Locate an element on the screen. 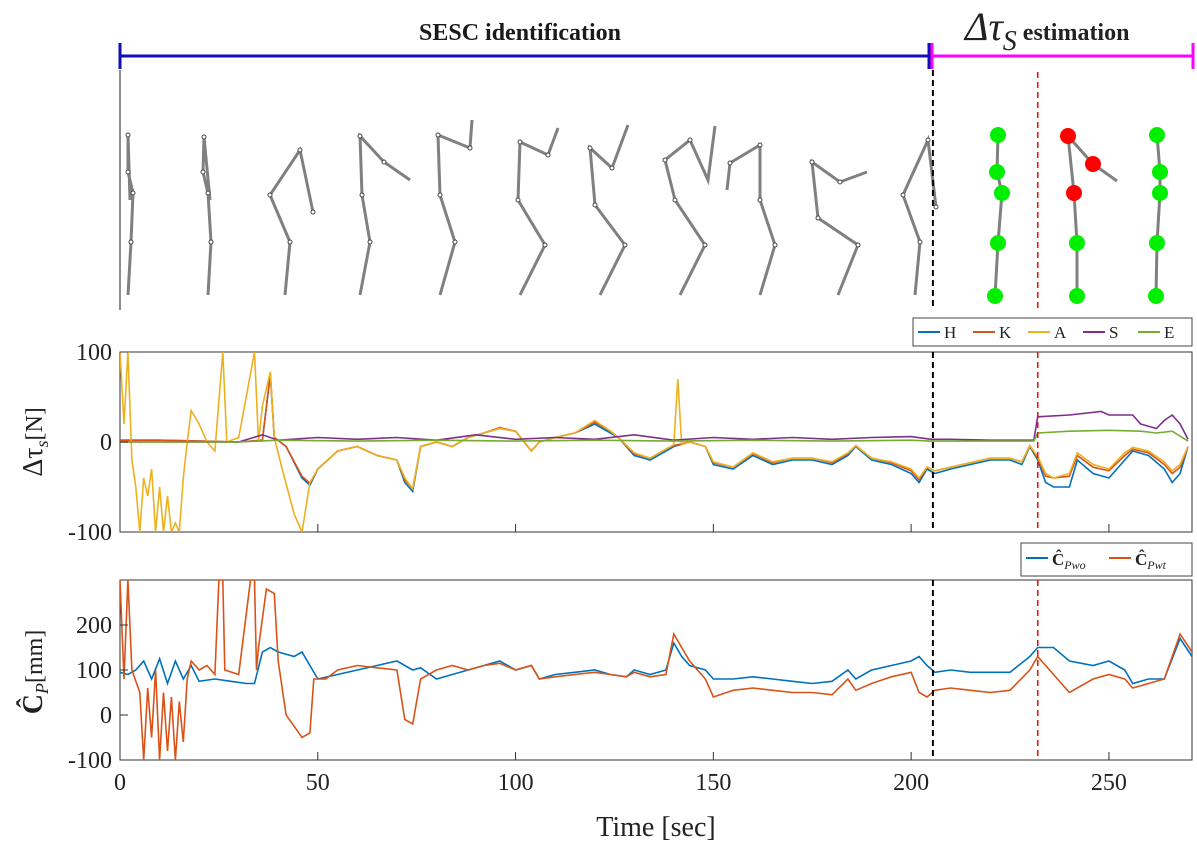 This screenshot has width=1197, height=844. estimation-phase-label: ΔτS estimation is located at coordinates (1046, 30).